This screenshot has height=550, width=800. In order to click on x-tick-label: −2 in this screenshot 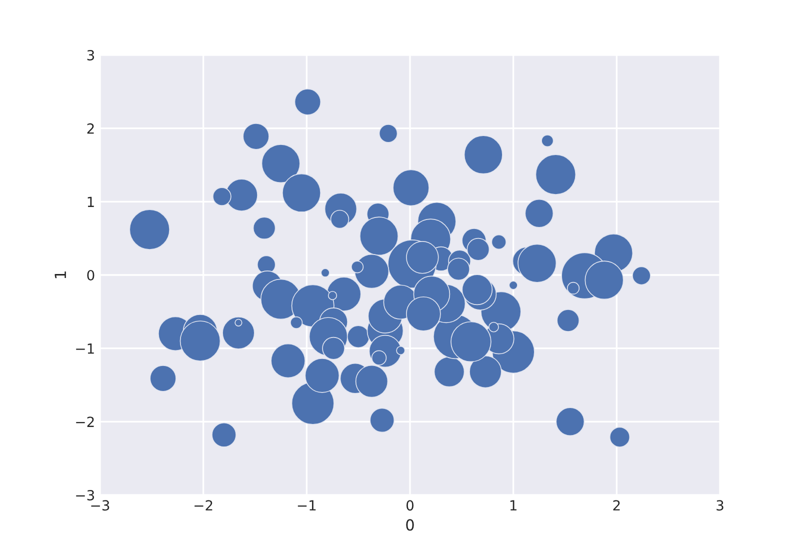, I will do `click(203, 505)`.